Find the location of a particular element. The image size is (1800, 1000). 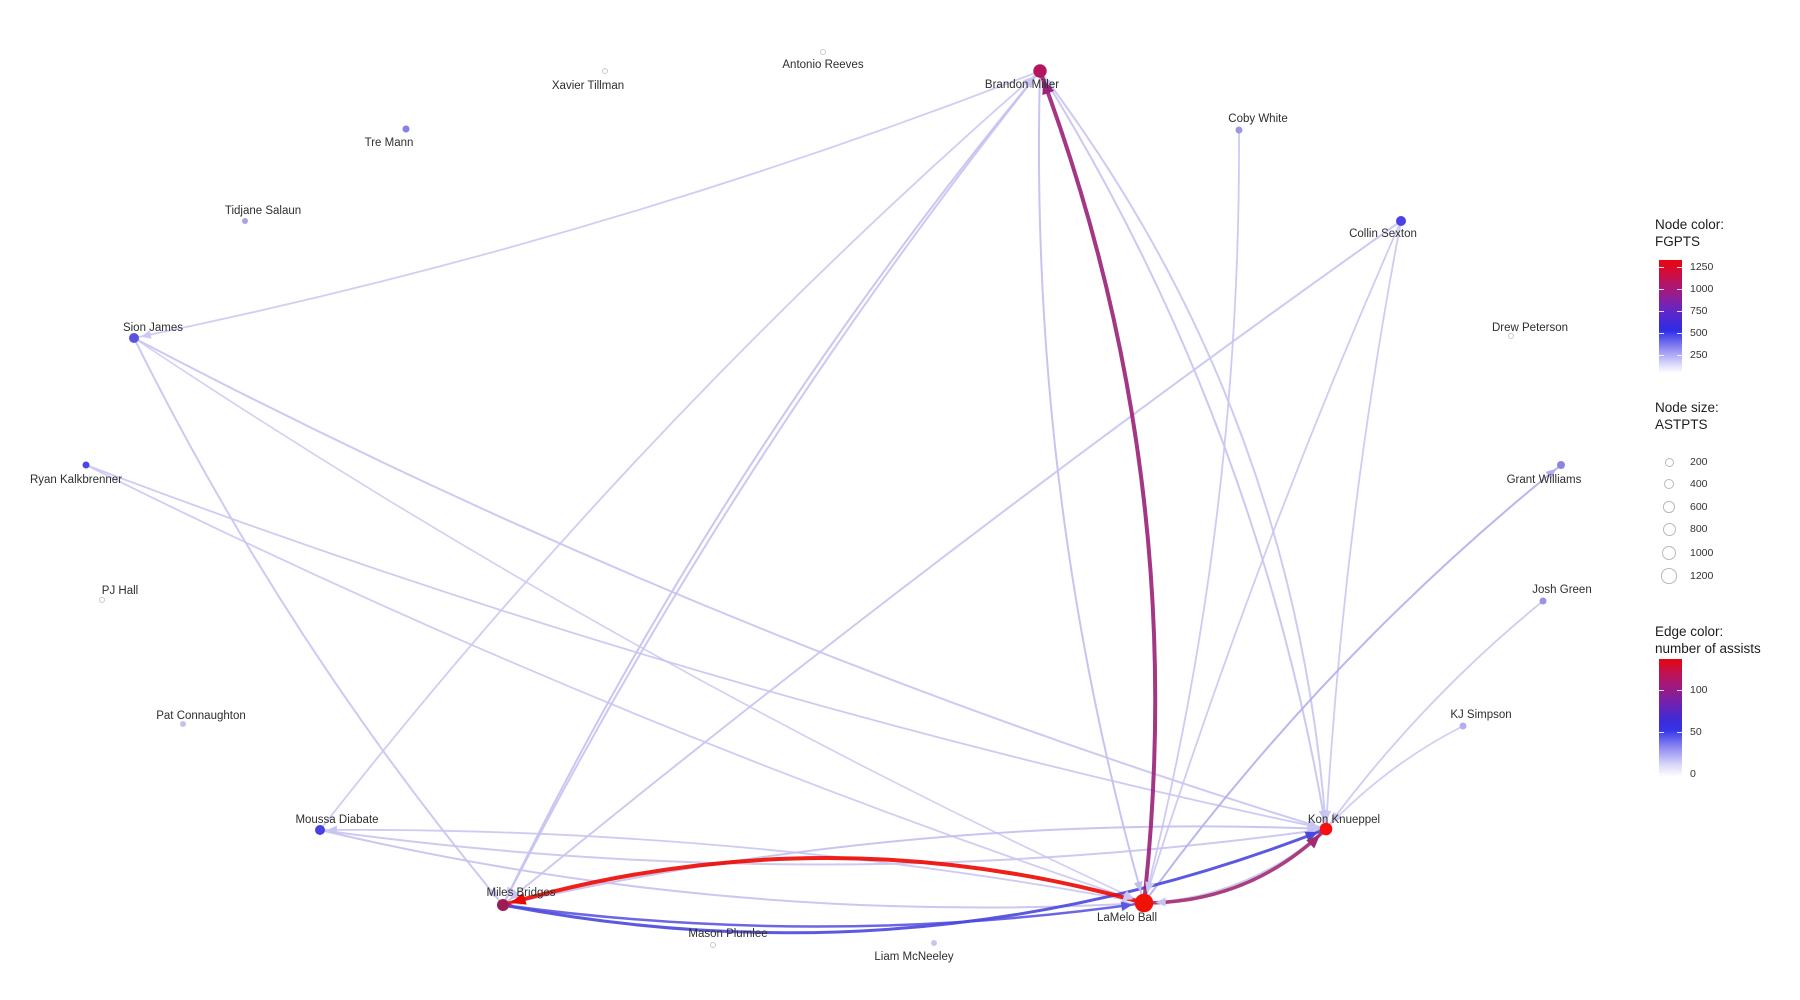

node-PJ Hall is located at coordinates (102, 600).